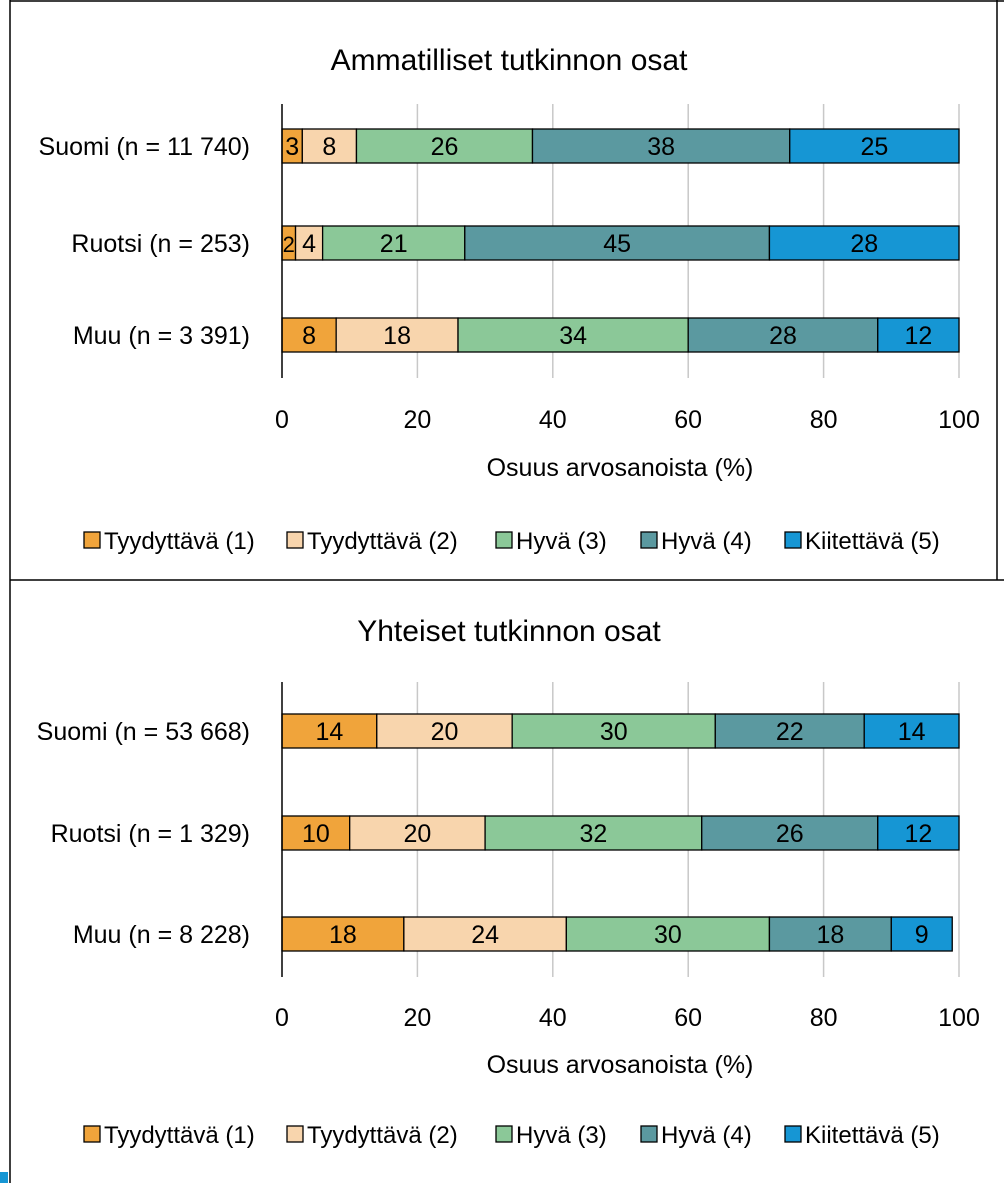 The image size is (1004, 1183). I want to click on data-label: 45, so click(617, 244).